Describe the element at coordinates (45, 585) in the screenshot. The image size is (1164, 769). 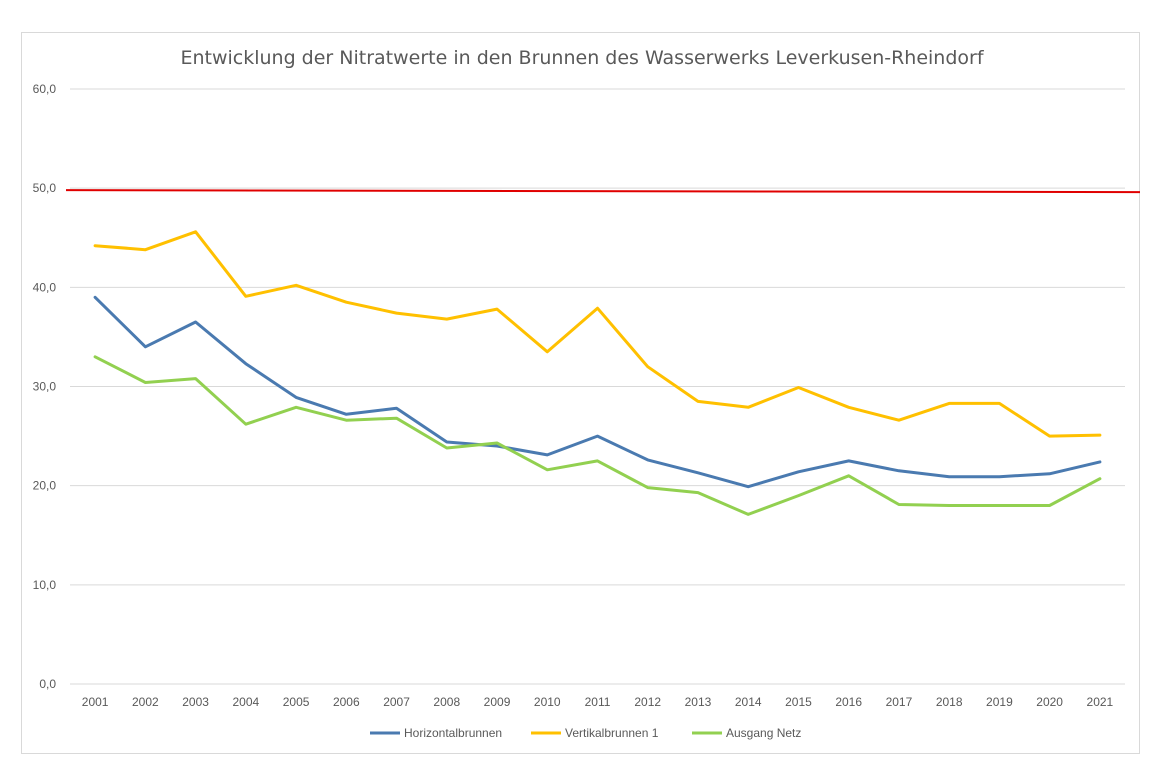
I see `y-tick-label: 10,0` at that location.